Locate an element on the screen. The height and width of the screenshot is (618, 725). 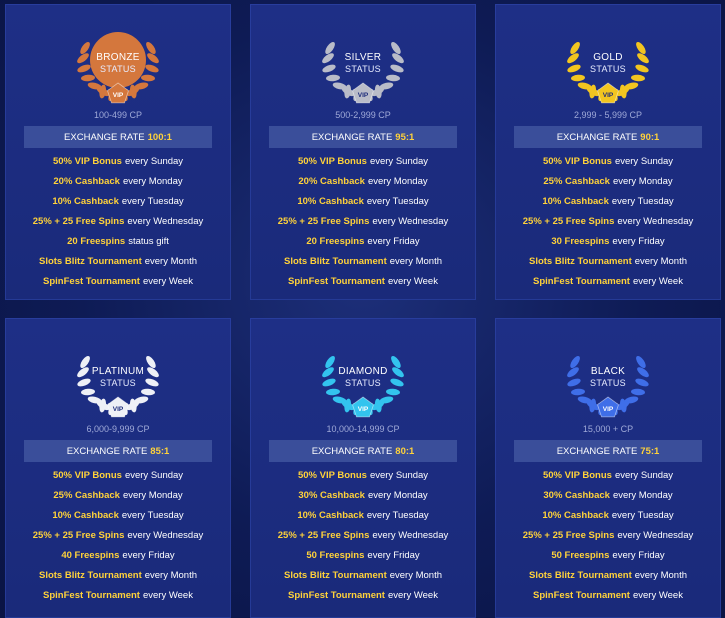
exchange-rate-value: 100:1 is located at coordinates (159, 137).